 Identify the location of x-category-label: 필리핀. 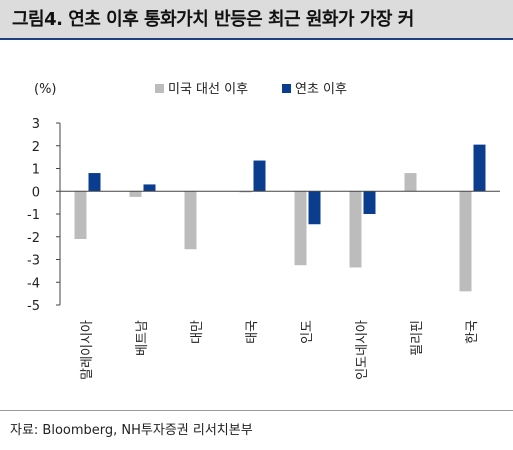
(417, 338).